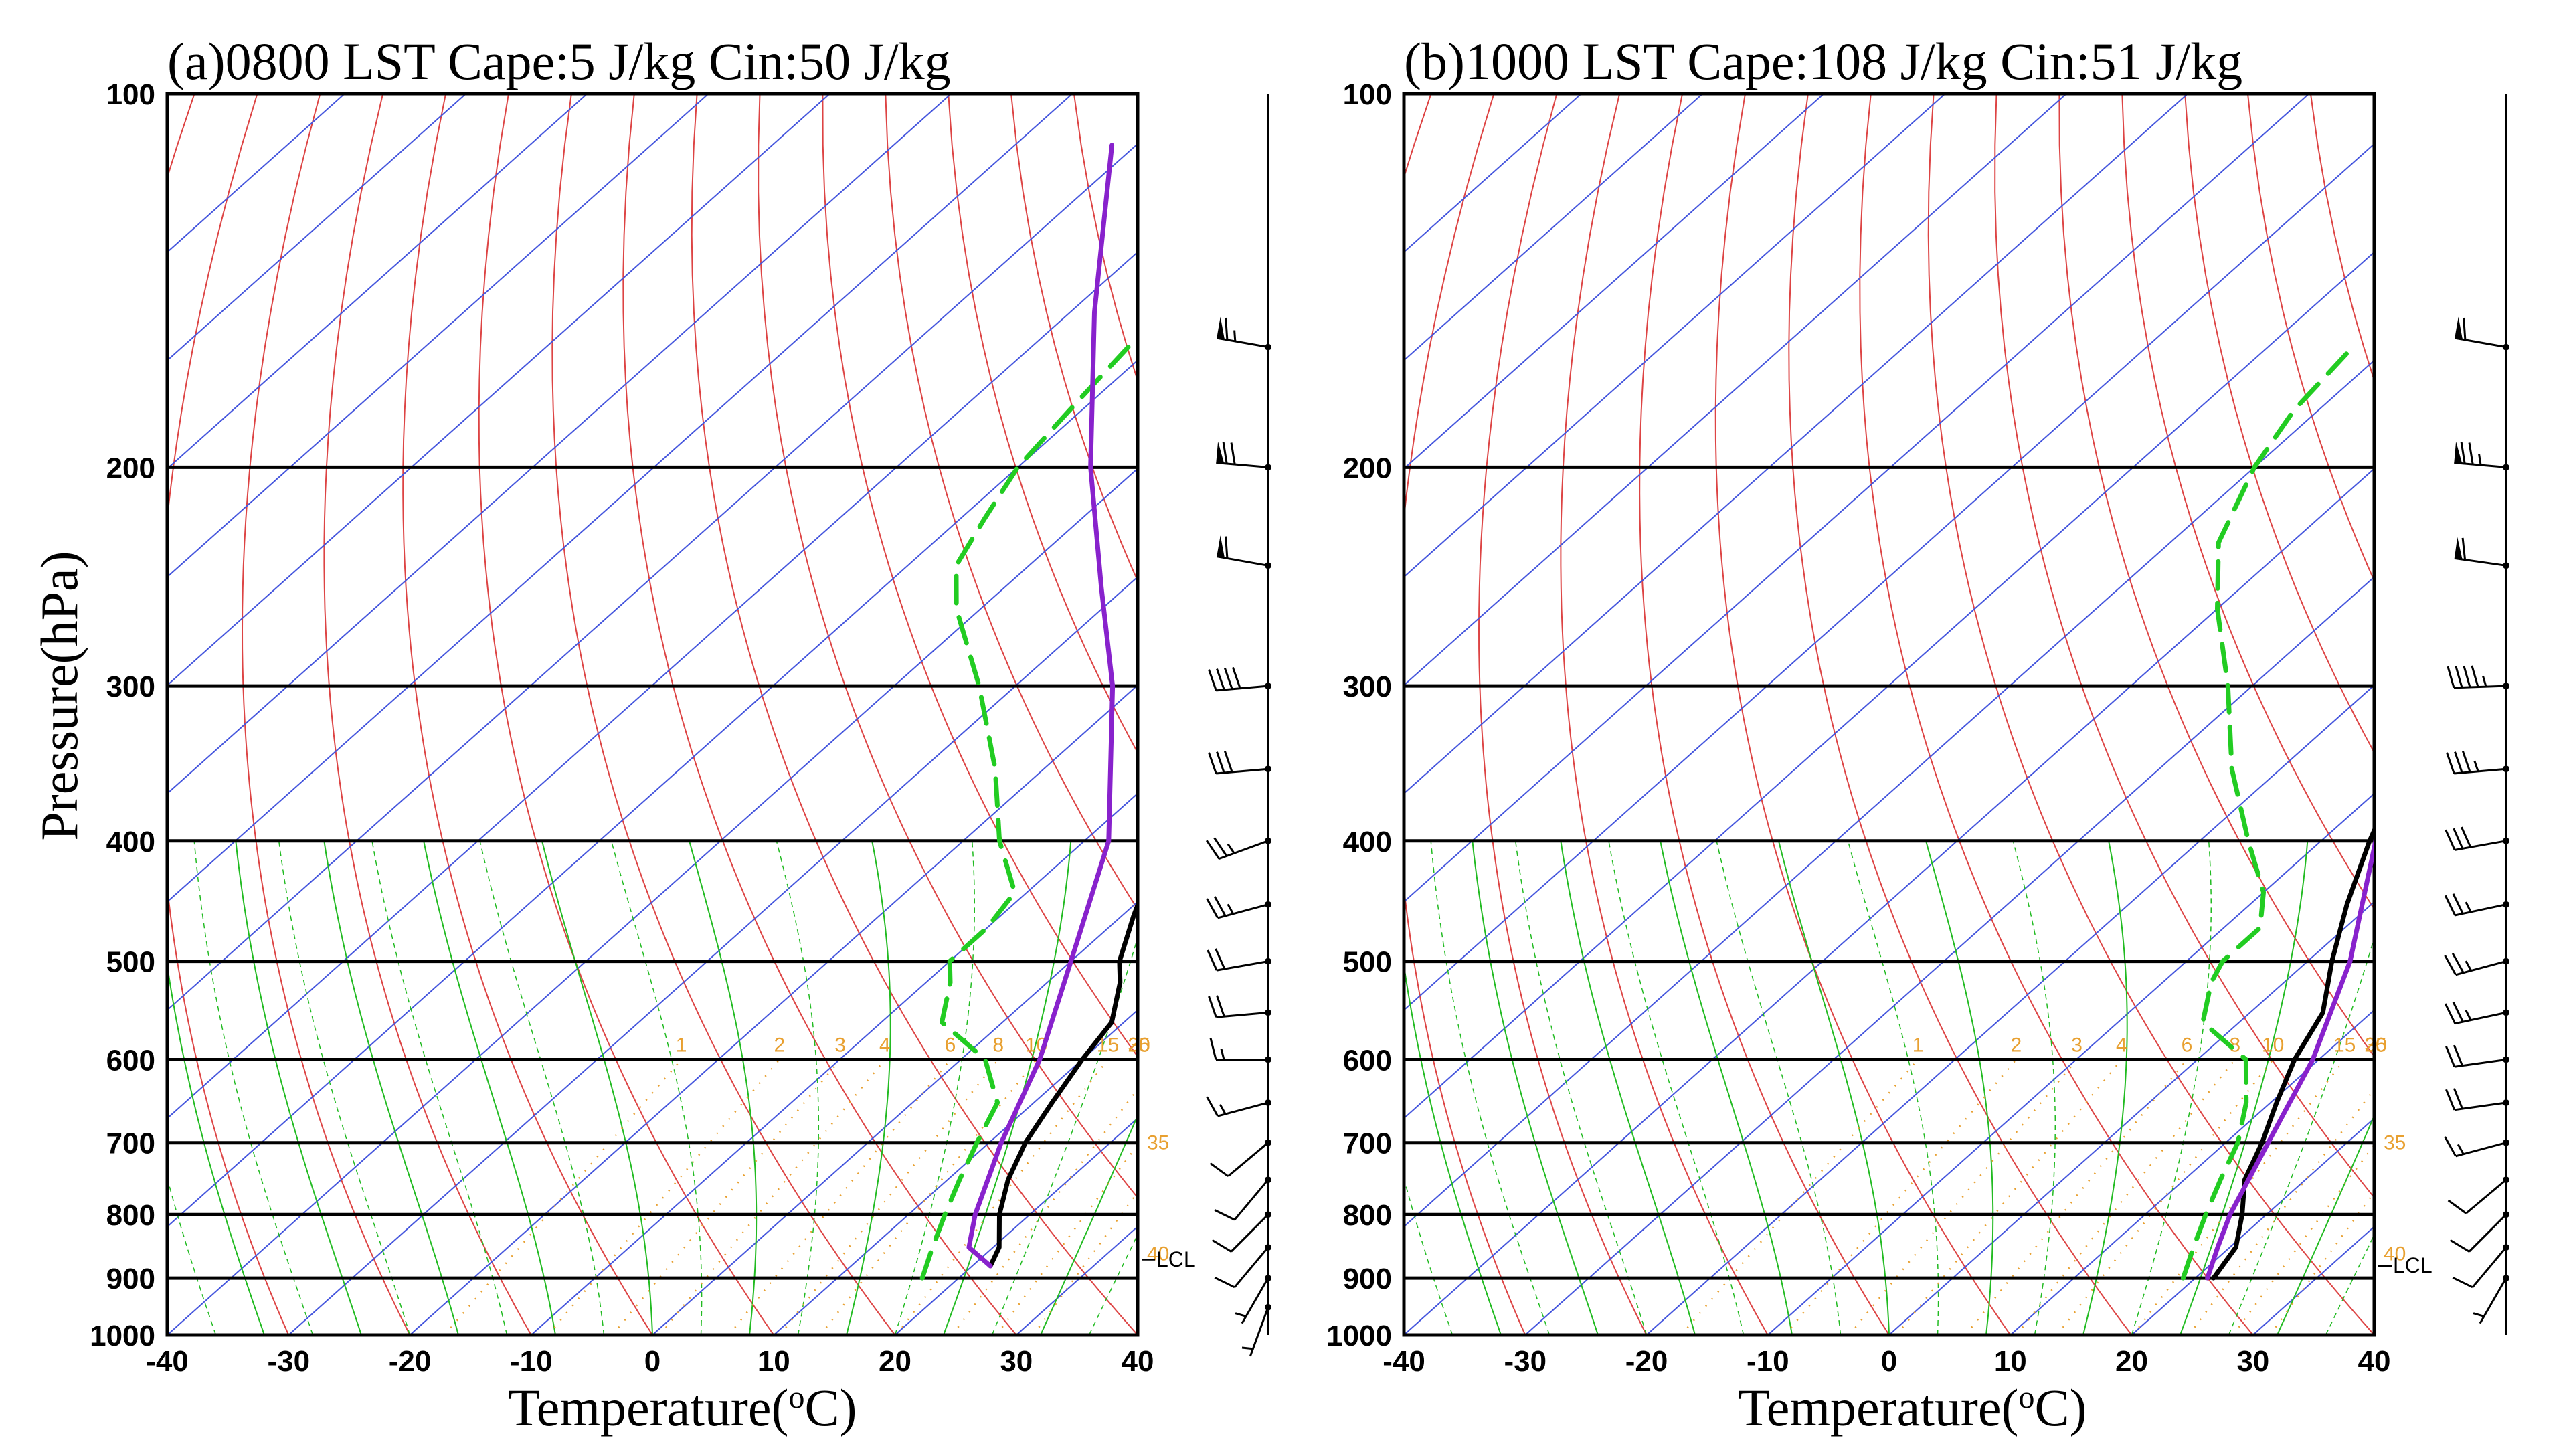 The height and width of the screenshot is (1456, 2575). I want to click on x-tick-label: -20, so click(410, 1361).